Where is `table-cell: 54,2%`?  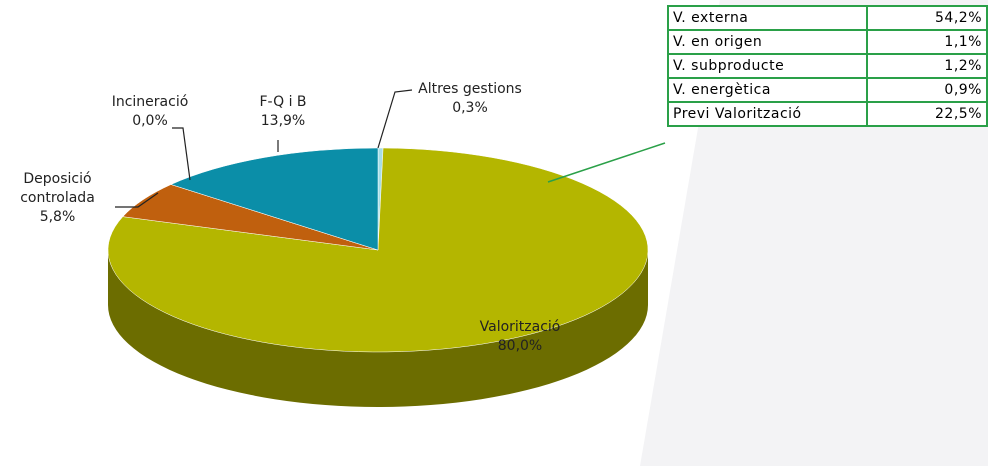
table-cell: 54,2% is located at coordinates (927, 18).